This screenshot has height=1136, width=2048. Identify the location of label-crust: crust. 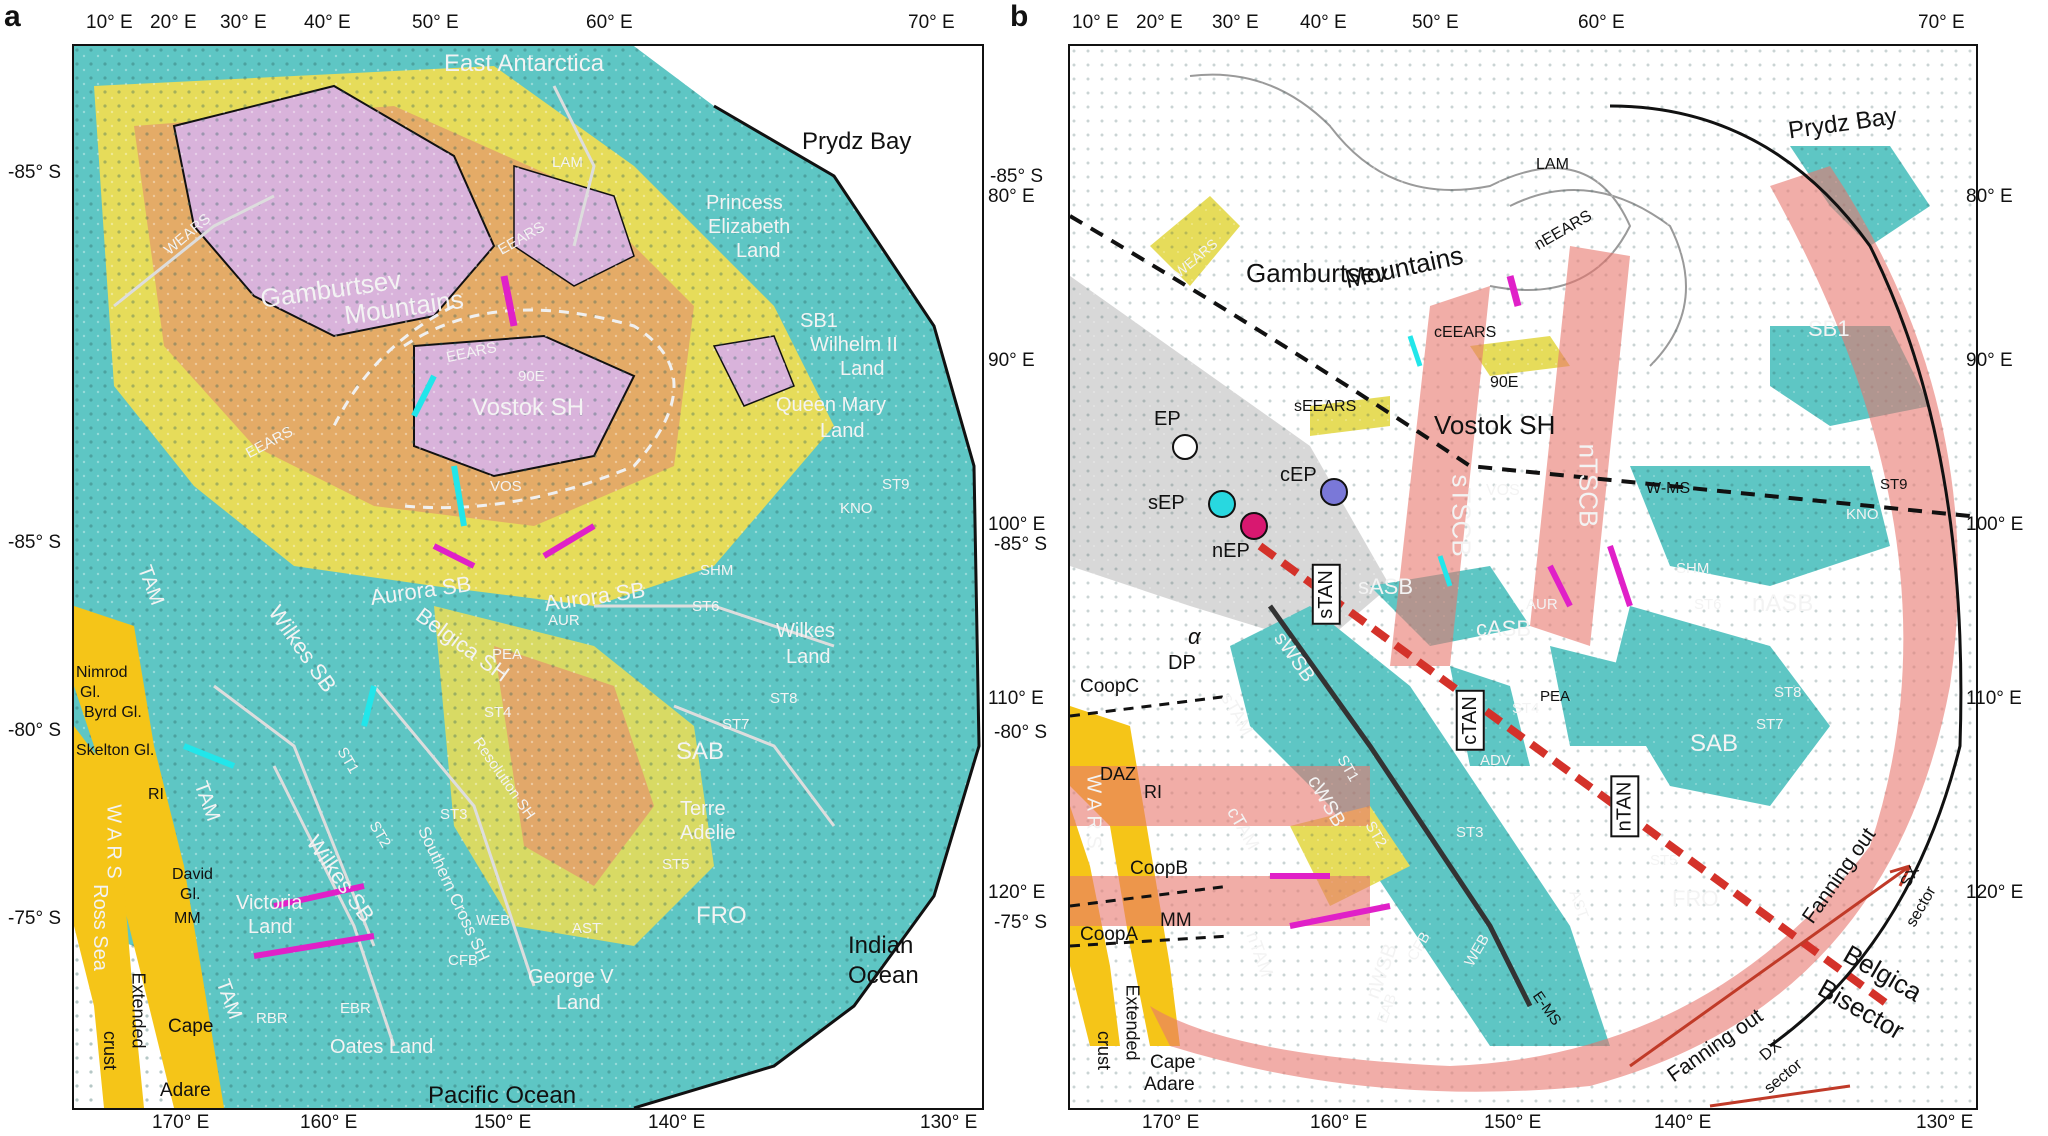
(110, 1050).